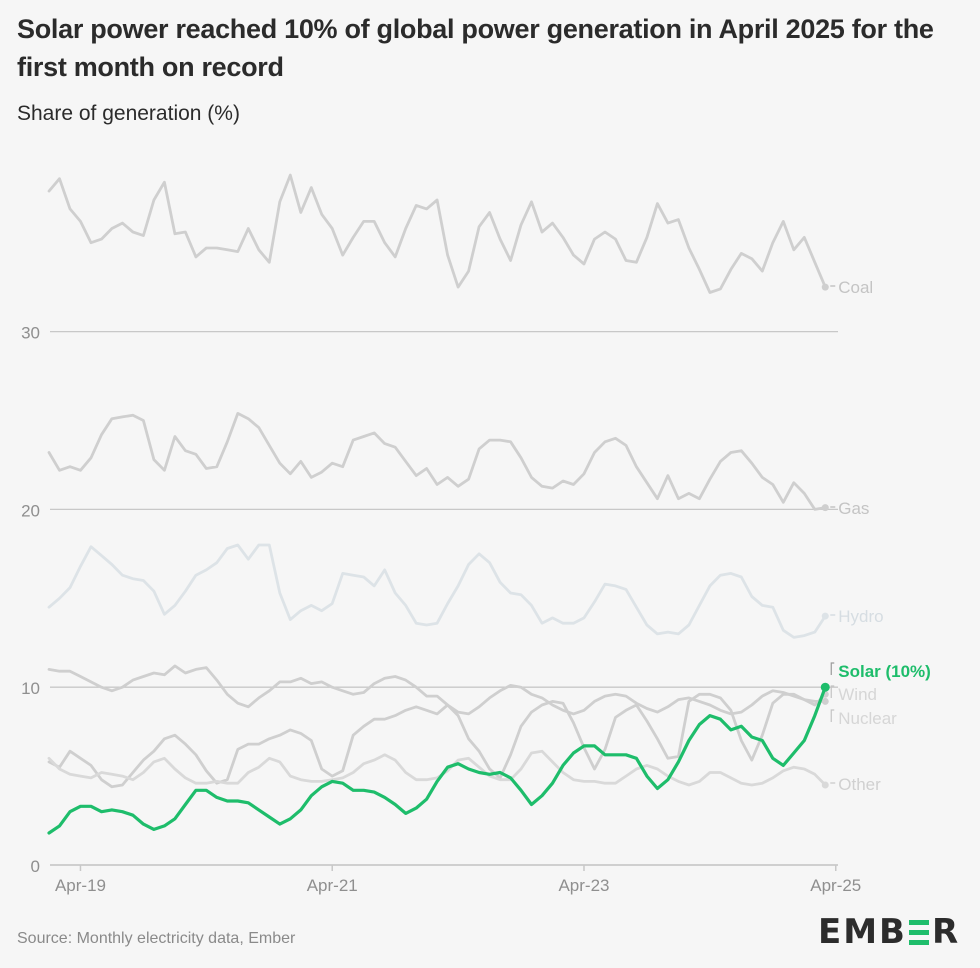 The width and height of the screenshot is (980, 968). Describe the element at coordinates (583, 885) in the screenshot. I see `x-tick-label: Apr-23` at that location.